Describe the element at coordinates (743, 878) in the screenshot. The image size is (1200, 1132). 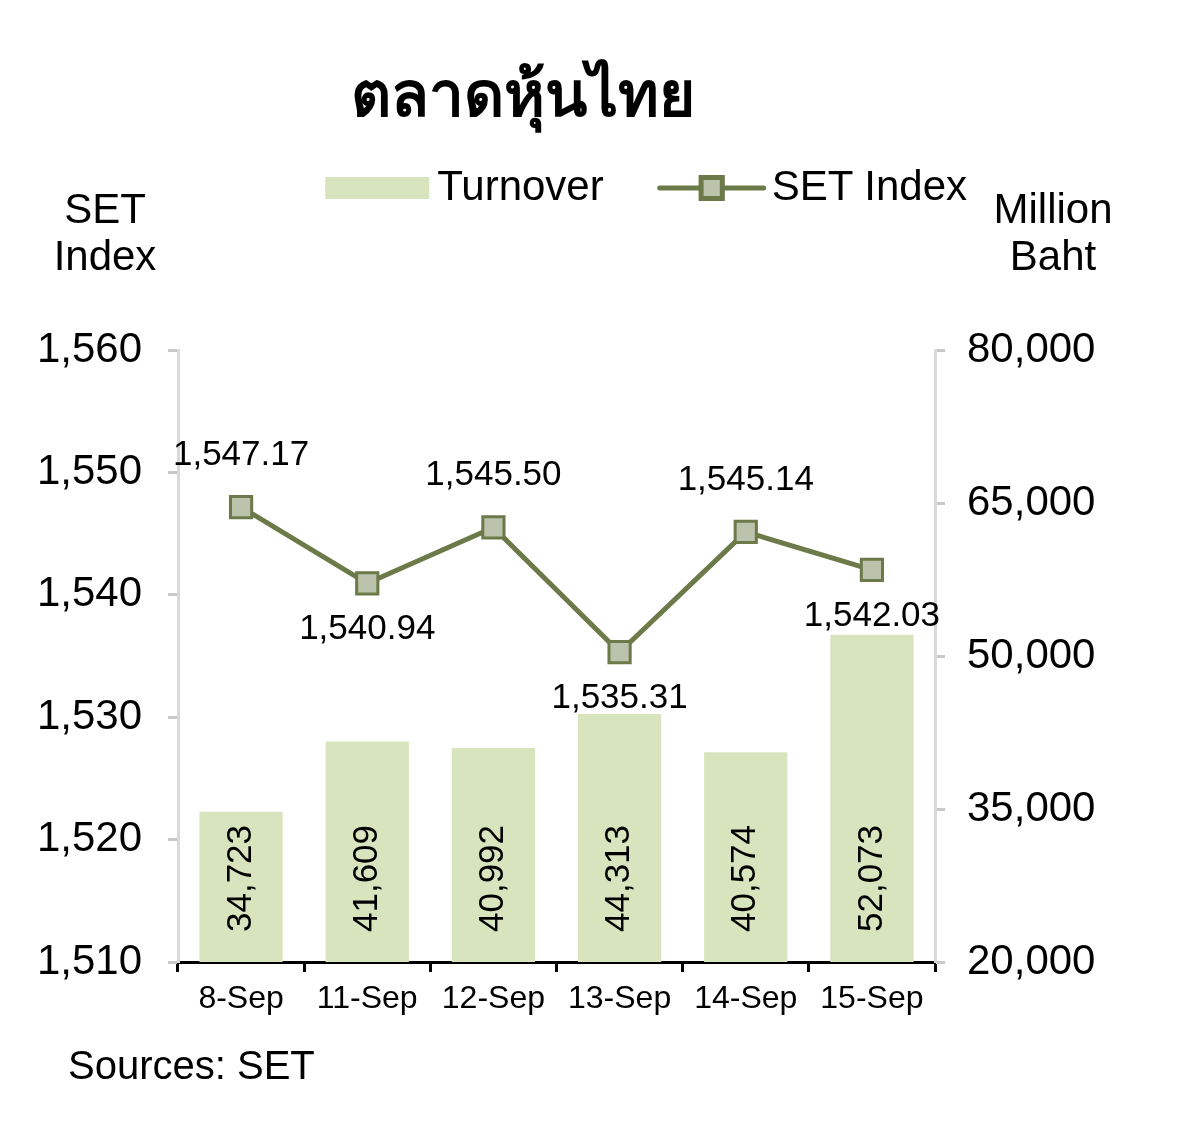
I see `data-label: 40,574` at that location.